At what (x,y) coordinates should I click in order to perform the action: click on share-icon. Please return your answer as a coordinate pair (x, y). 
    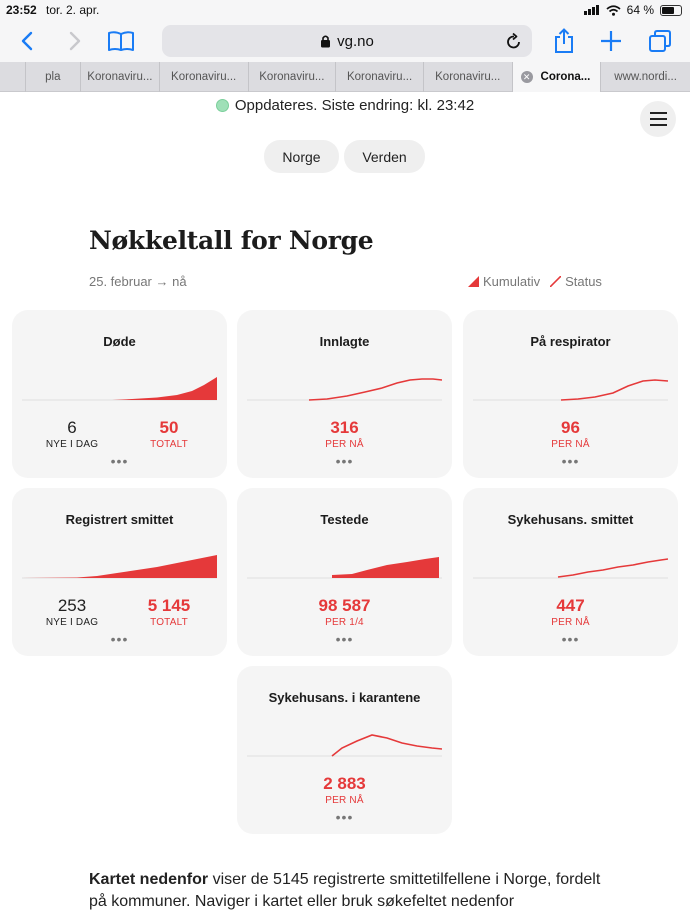
    Looking at the image, I should click on (564, 41).